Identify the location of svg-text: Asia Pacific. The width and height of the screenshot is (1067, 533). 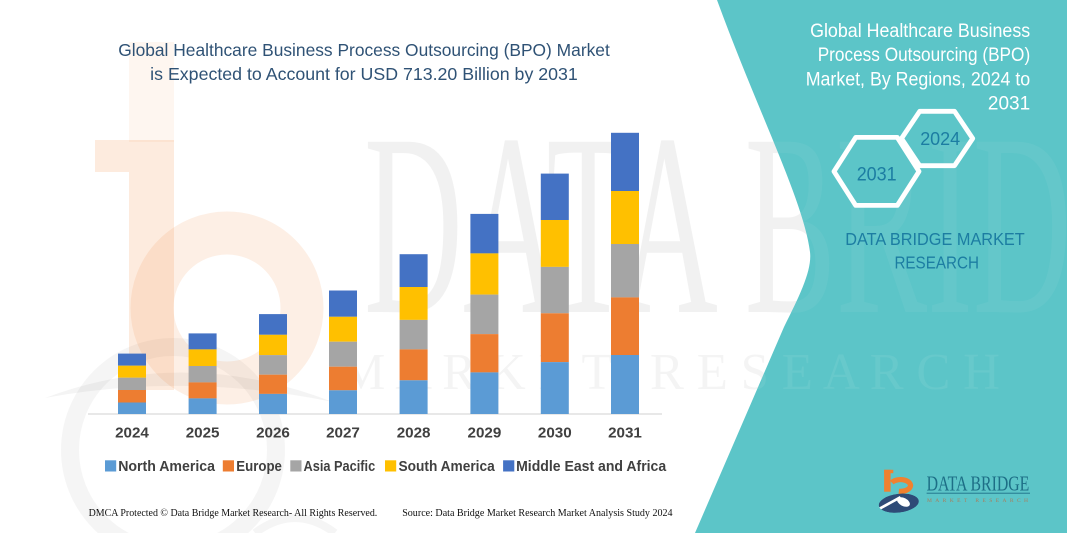
(340, 467).